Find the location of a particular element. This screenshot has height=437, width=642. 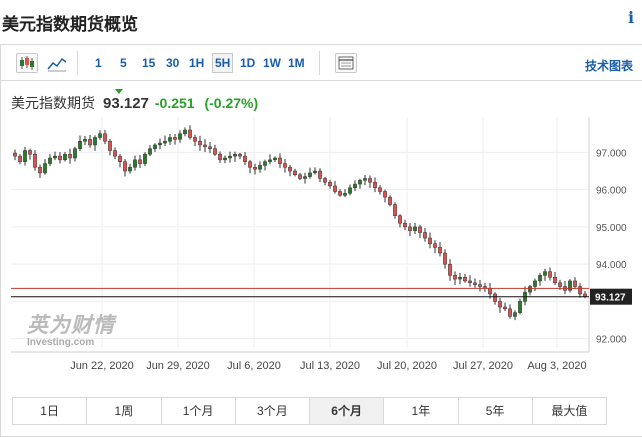

tech-chart-link: 技术图表 is located at coordinates (608, 66).